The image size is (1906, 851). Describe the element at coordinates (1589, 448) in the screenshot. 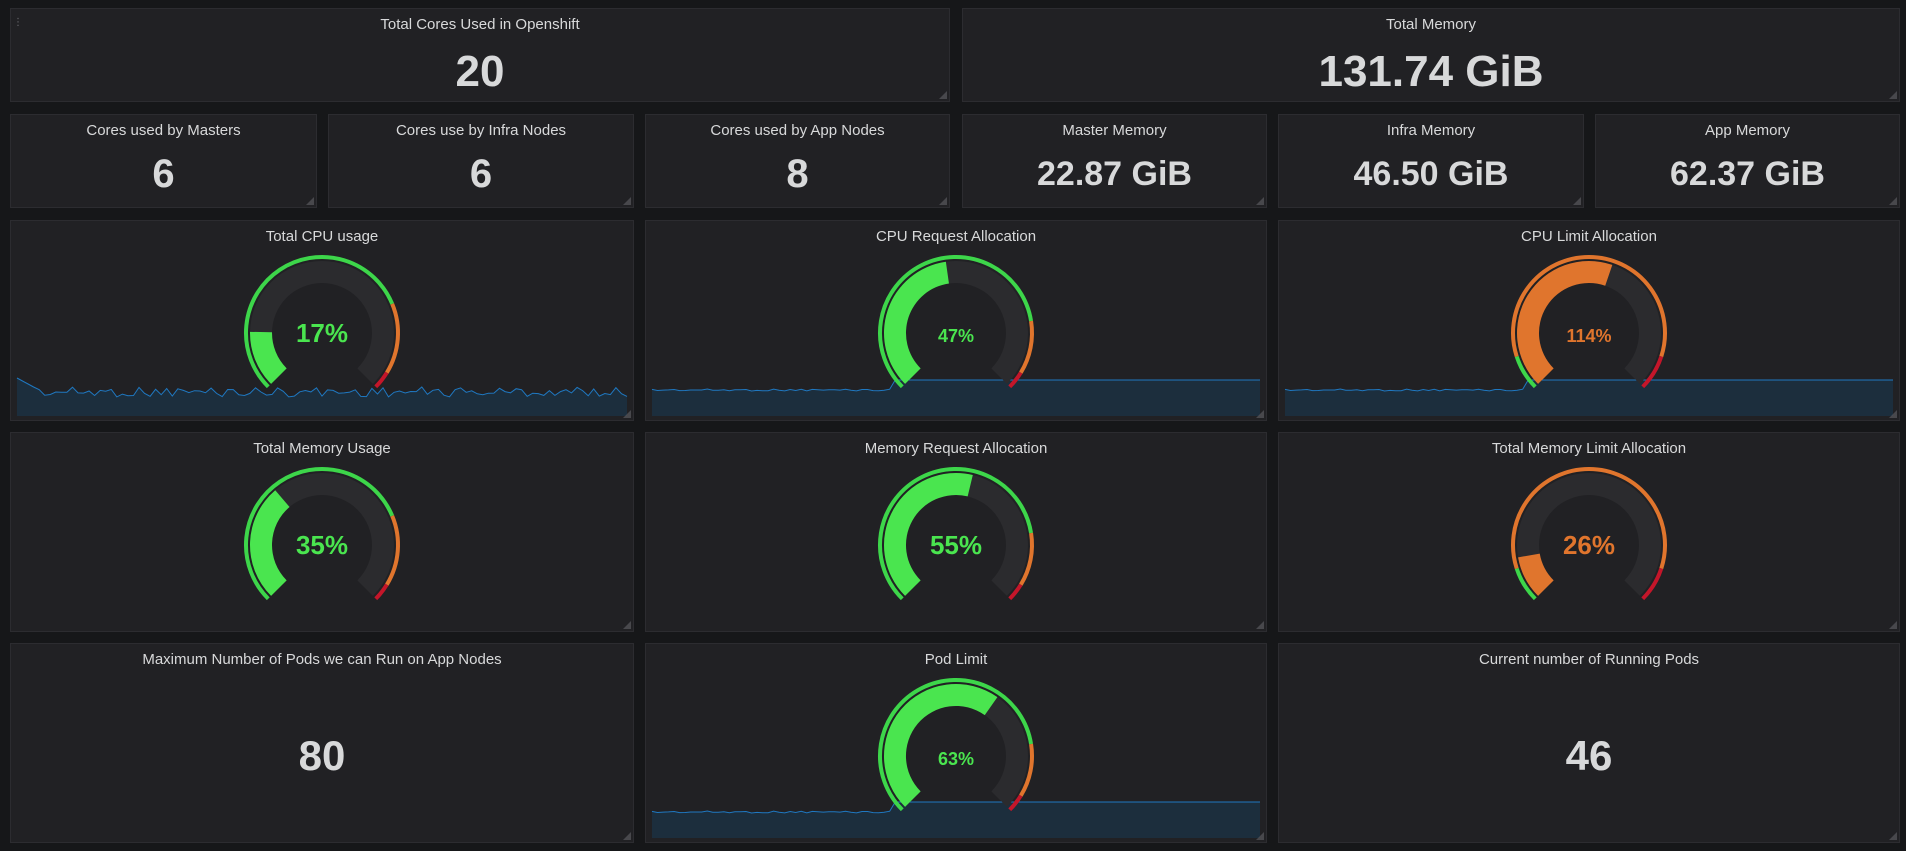

I see `panel-title: Total Memory Limit Allocation` at that location.